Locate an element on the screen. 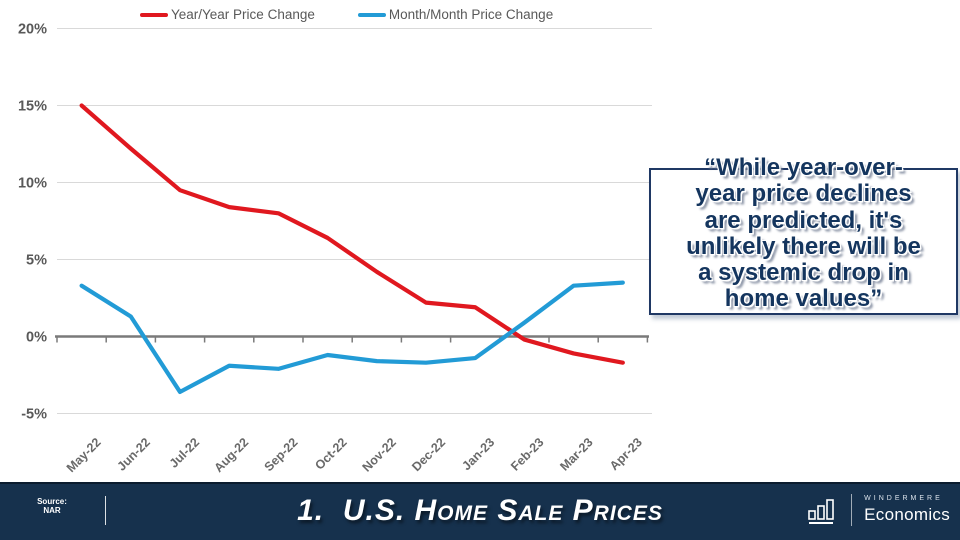 This screenshot has height=540, width=960. legend-label-yoy: Year/Year Price Change is located at coordinates (243, 14).